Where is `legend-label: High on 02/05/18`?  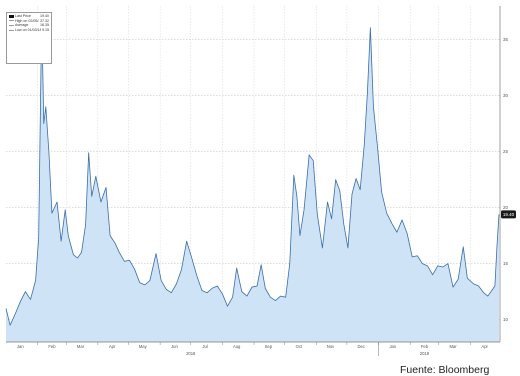 legend-label: High on 02/05/18 is located at coordinates (27, 20).